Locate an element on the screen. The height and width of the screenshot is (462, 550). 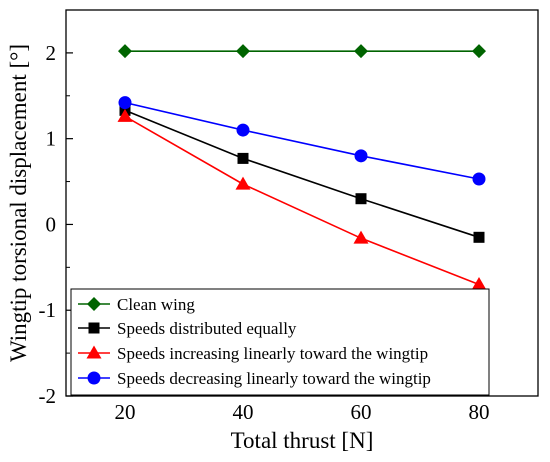
y-tick-label: -2 is located at coordinates (48, 396).